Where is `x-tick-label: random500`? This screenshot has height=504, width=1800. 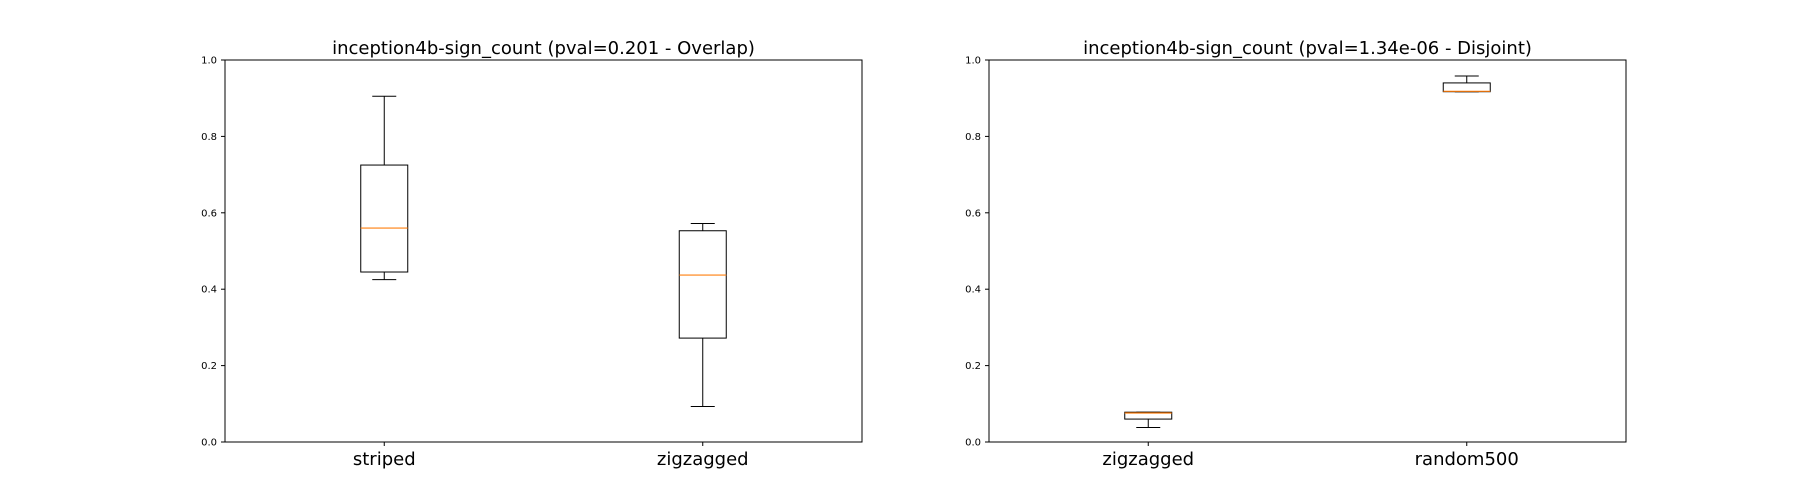 x-tick-label: random500 is located at coordinates (1467, 459).